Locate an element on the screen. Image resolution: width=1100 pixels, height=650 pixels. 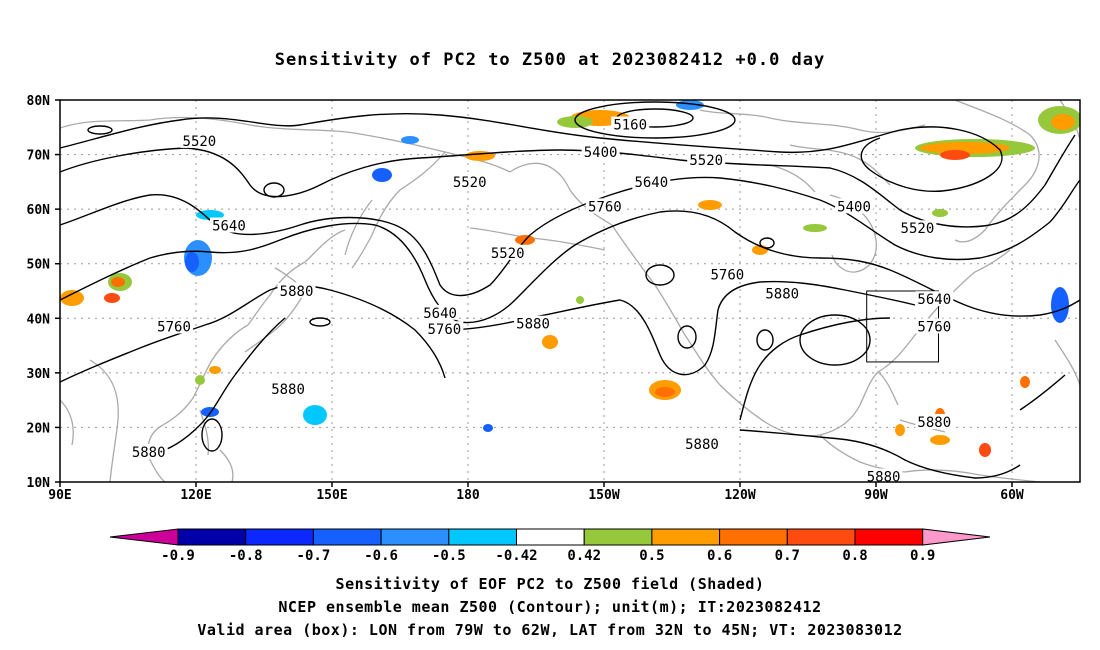
colorbar-label: -0.8 is located at coordinates (246, 556).